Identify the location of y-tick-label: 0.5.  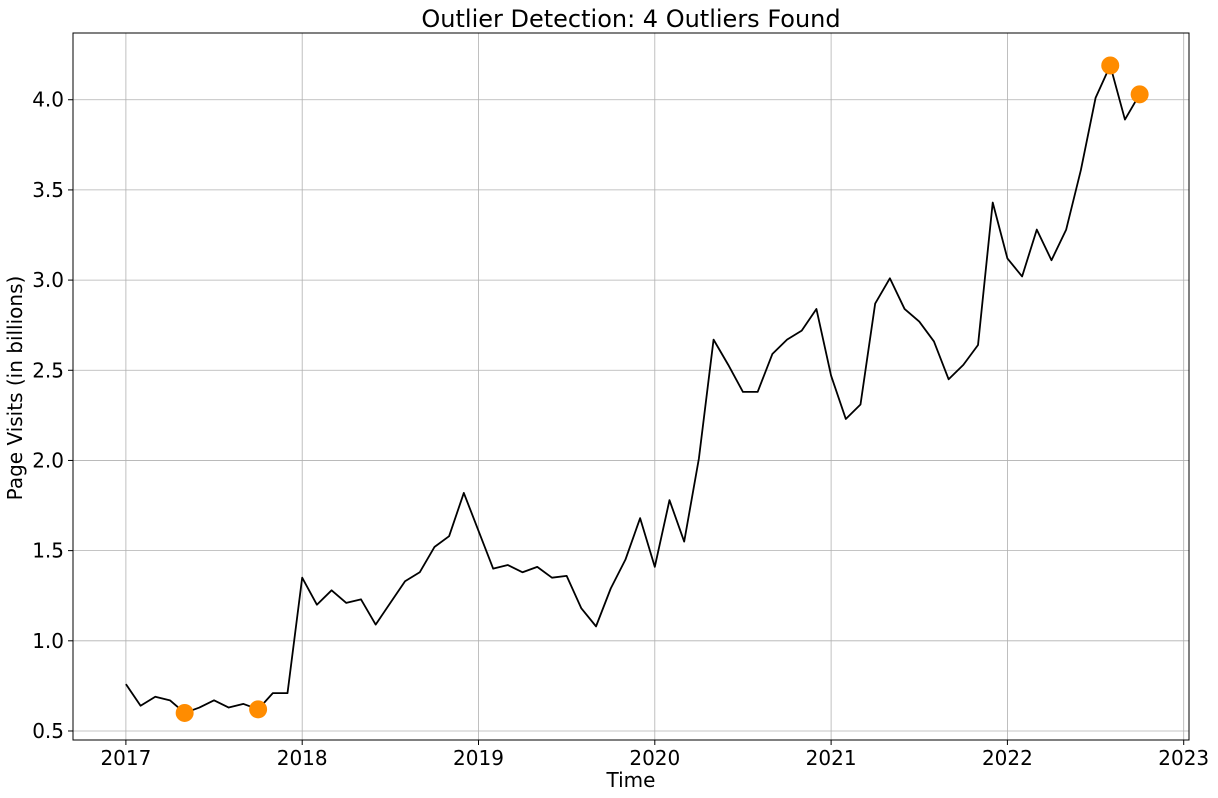
(48, 731).